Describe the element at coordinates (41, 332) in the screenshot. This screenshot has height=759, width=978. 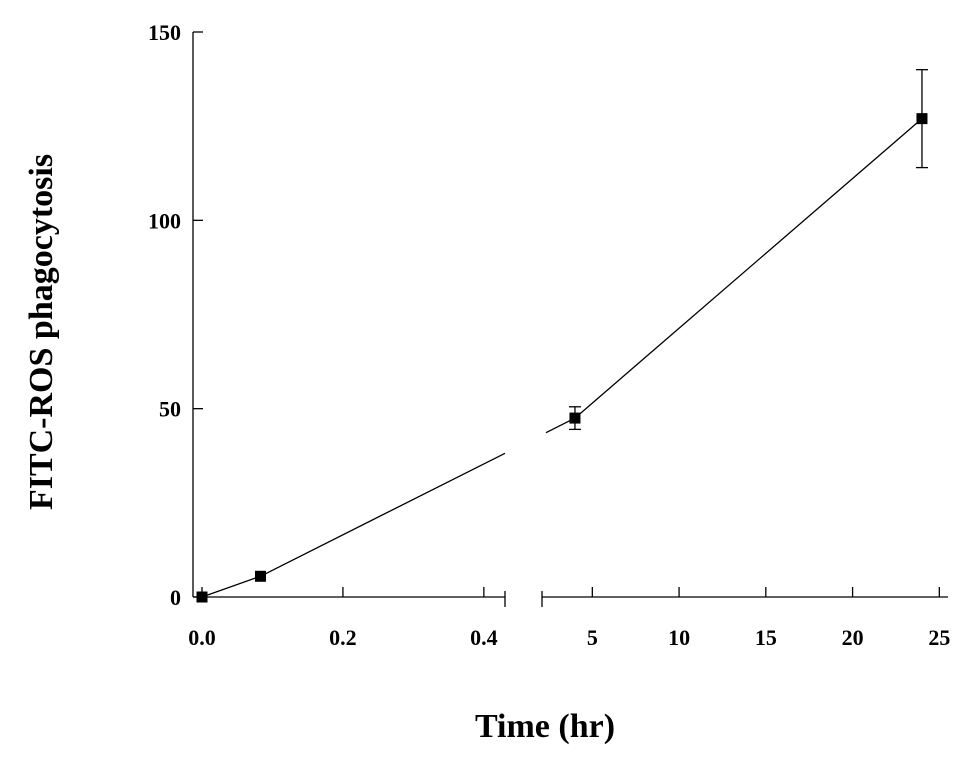
I see `y-axis-title: FITC-ROS phagocytosis` at that location.